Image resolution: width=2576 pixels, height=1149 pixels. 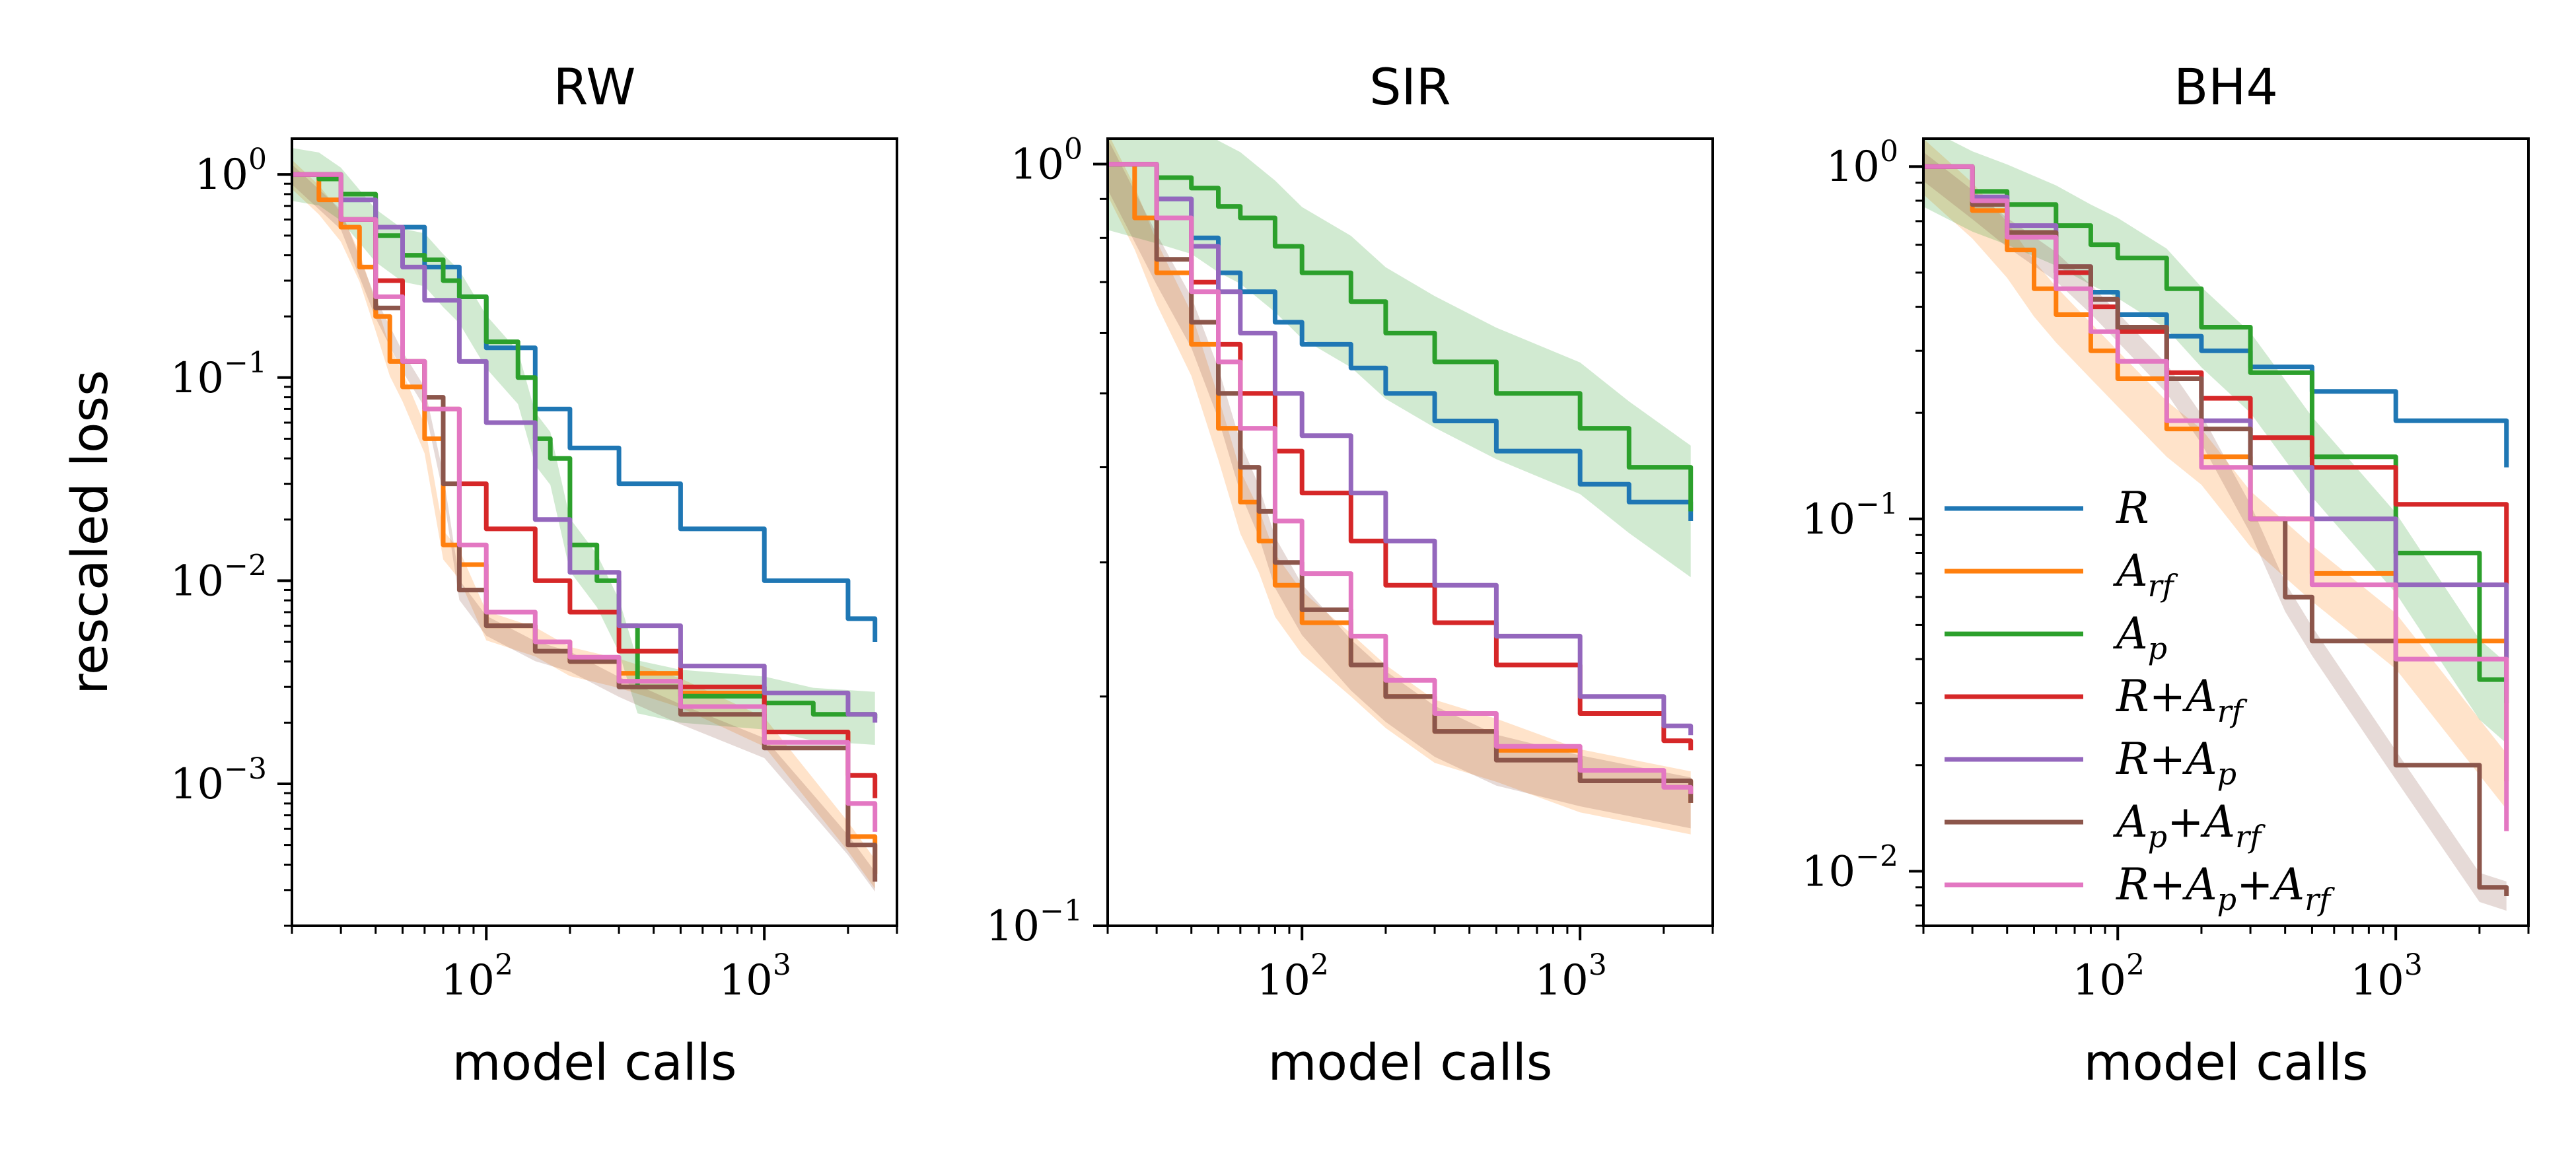 What do you see at coordinates (2182, 700) in the screenshot?
I see `legend-label-RArf: R+Arf` at bounding box center [2182, 700].